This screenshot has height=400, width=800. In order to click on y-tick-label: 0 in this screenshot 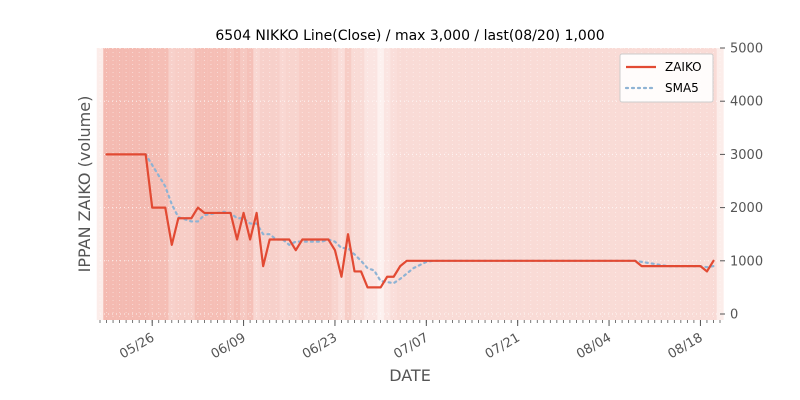, I will do `click(734, 315)`.